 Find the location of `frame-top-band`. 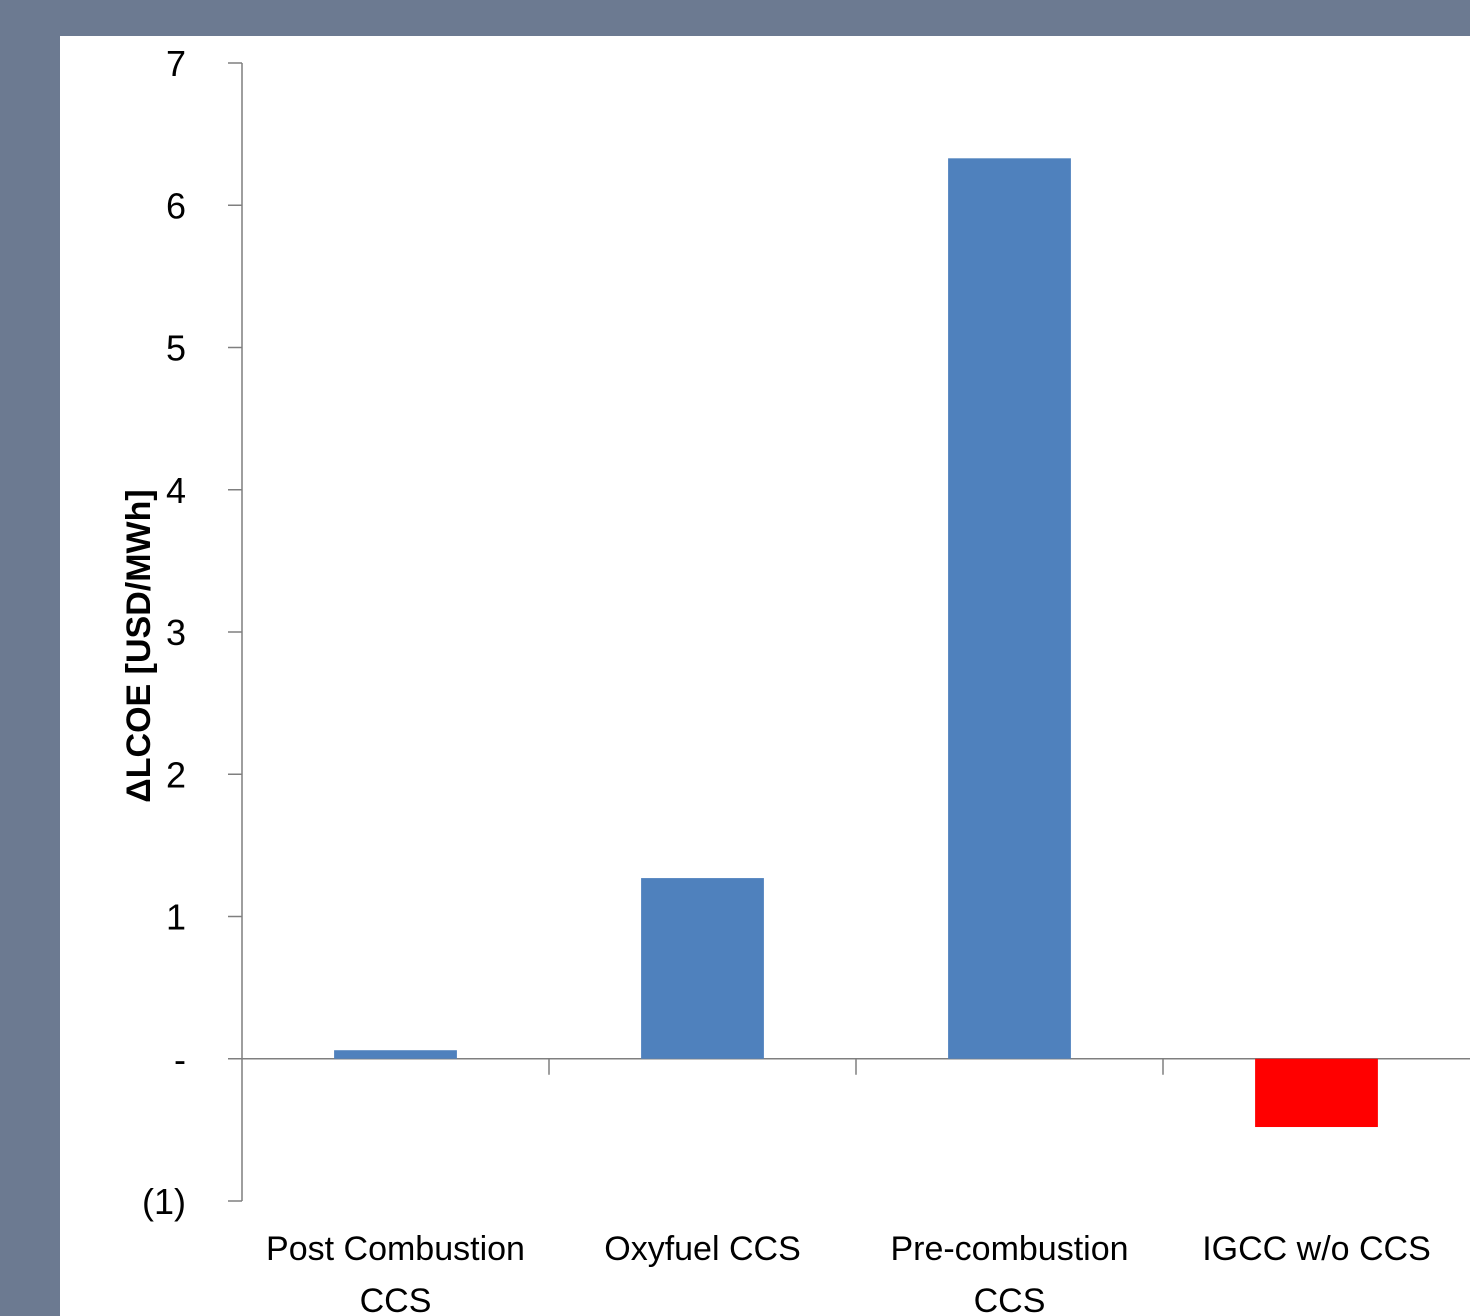

frame-top-band is located at coordinates (735, 18).